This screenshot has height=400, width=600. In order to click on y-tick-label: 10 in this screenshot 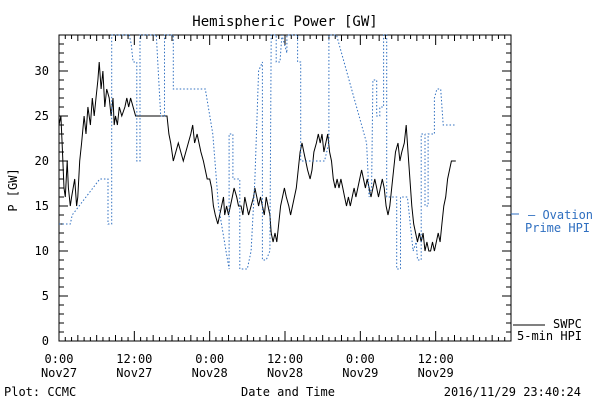, I will do `click(42, 251)`.